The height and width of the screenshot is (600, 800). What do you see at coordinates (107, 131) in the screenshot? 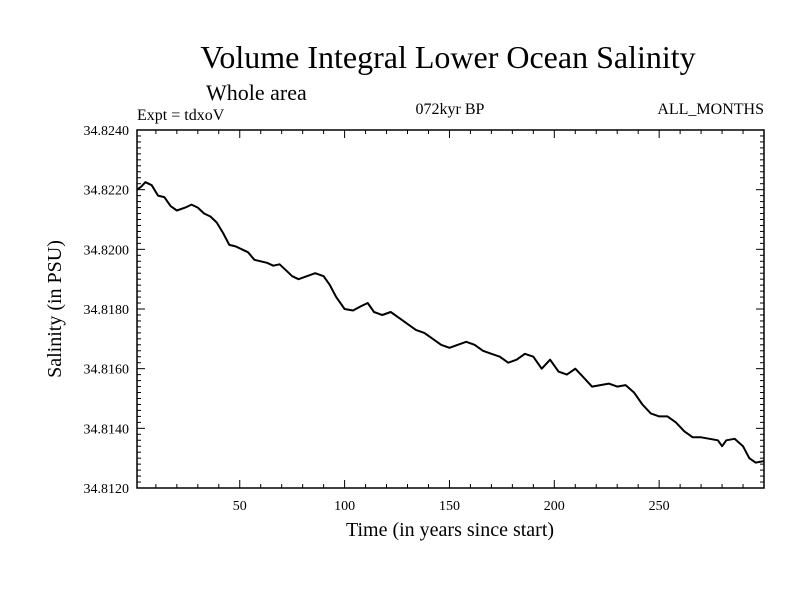
I see `y-tick-label: 34.8240` at bounding box center [107, 131].